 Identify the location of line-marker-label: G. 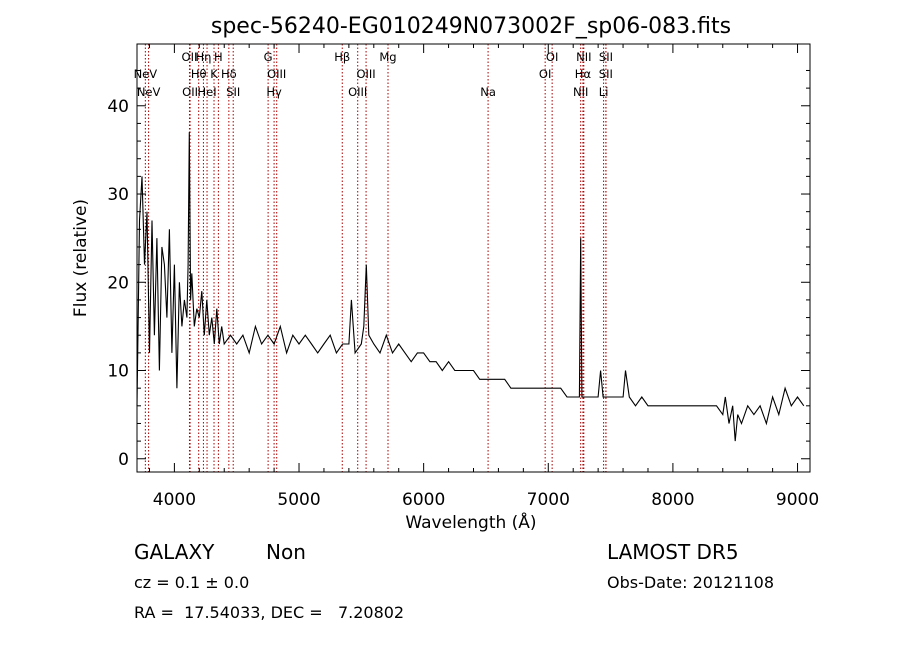
(268, 57).